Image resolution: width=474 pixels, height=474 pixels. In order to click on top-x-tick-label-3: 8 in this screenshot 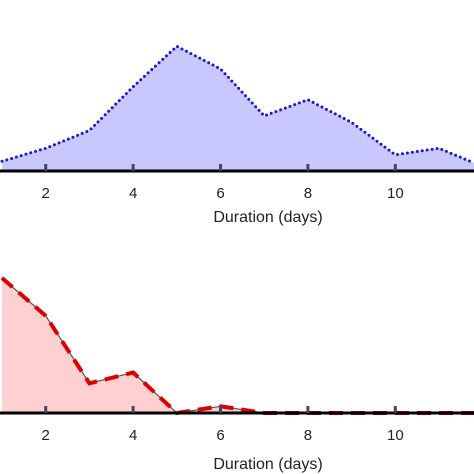, I will do `click(308, 193)`.